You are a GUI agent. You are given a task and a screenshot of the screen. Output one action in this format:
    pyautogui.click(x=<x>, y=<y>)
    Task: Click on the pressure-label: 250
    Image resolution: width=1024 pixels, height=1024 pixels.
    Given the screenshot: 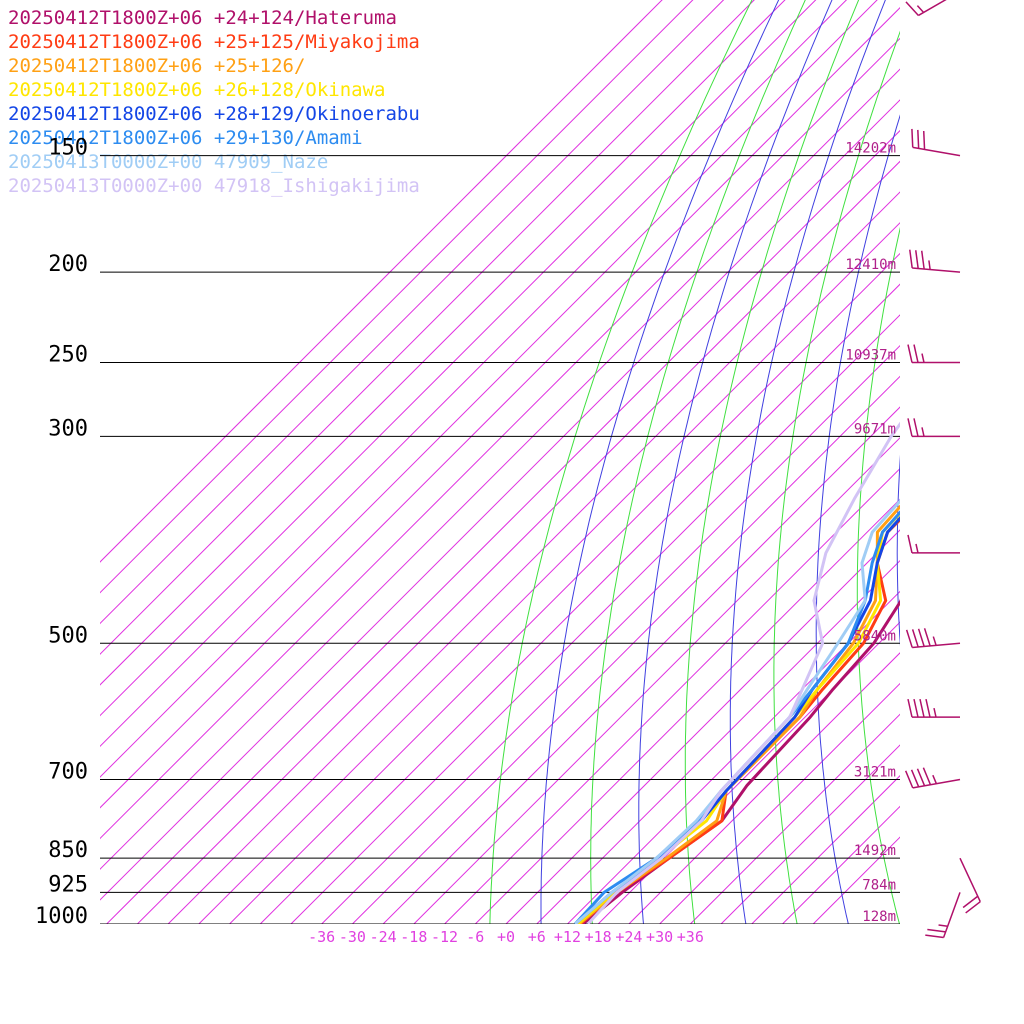 What is the action you would take?
    pyautogui.click(x=68, y=355)
    